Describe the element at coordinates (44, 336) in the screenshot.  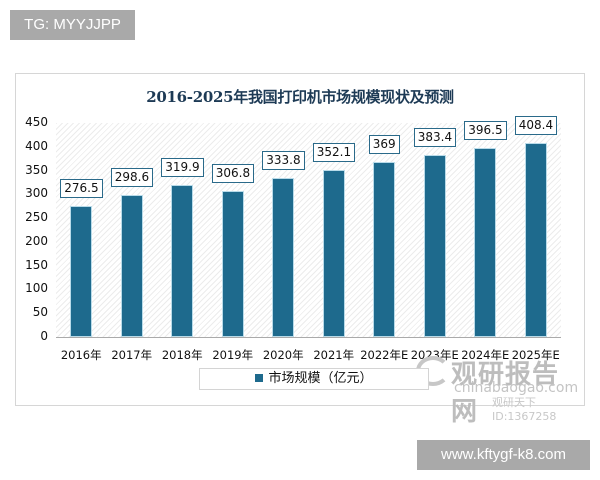
I see `y-tick-label: 0` at that location.